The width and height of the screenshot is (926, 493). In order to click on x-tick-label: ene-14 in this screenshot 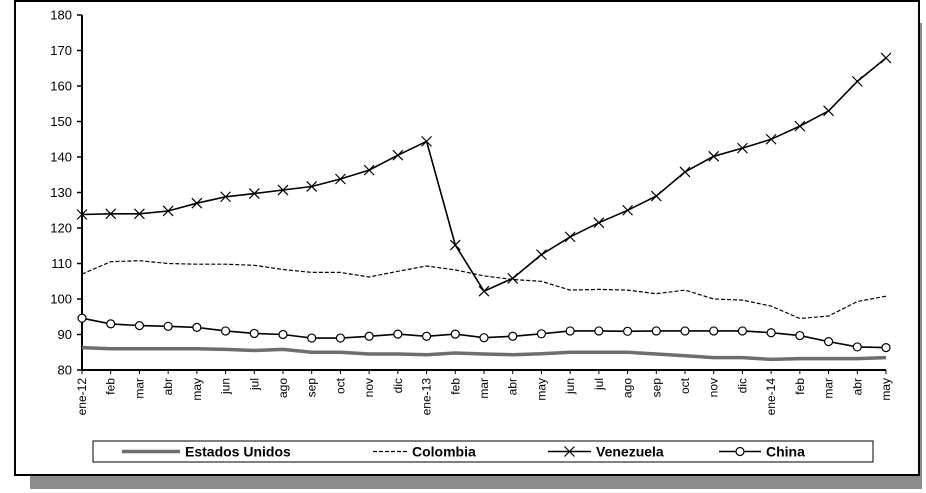, I will do `click(771, 397)`.